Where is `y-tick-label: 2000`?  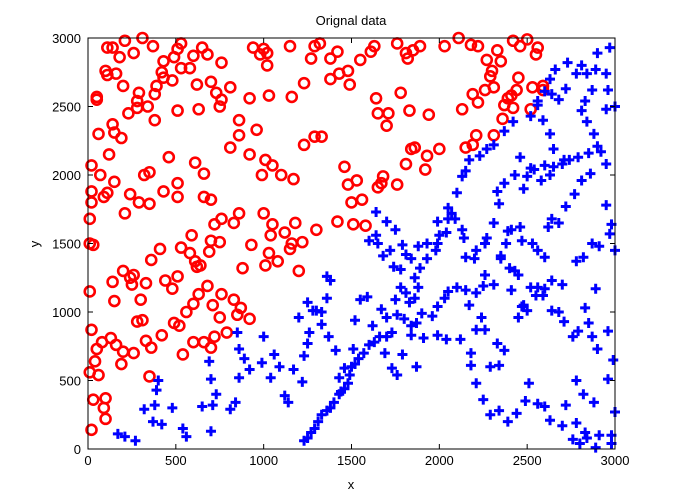 y-tick-label: 2000 is located at coordinates (66, 175).